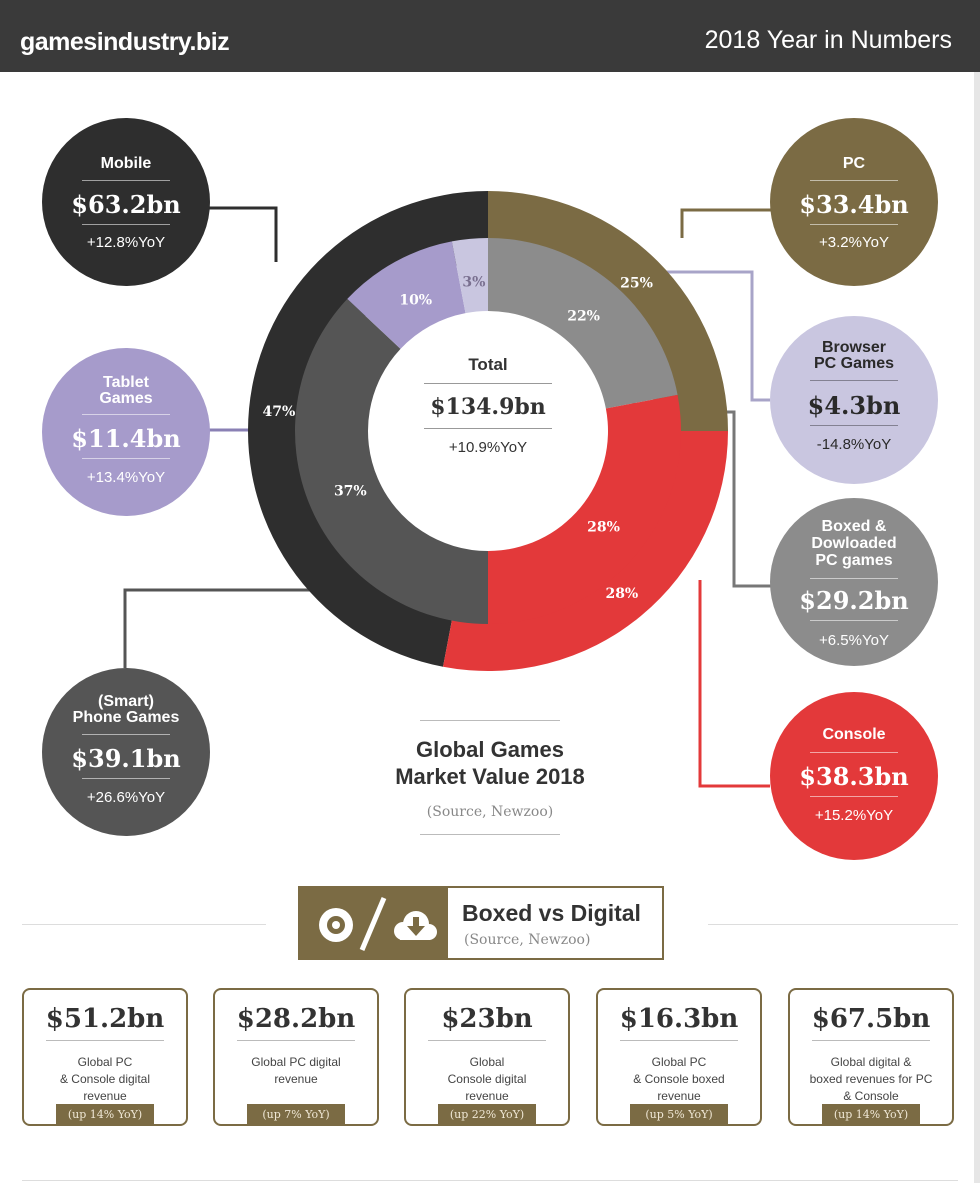 The width and height of the screenshot is (980, 1183). What do you see at coordinates (125, 701) in the screenshot?
I see `phone-label-1: (Smart)` at bounding box center [125, 701].